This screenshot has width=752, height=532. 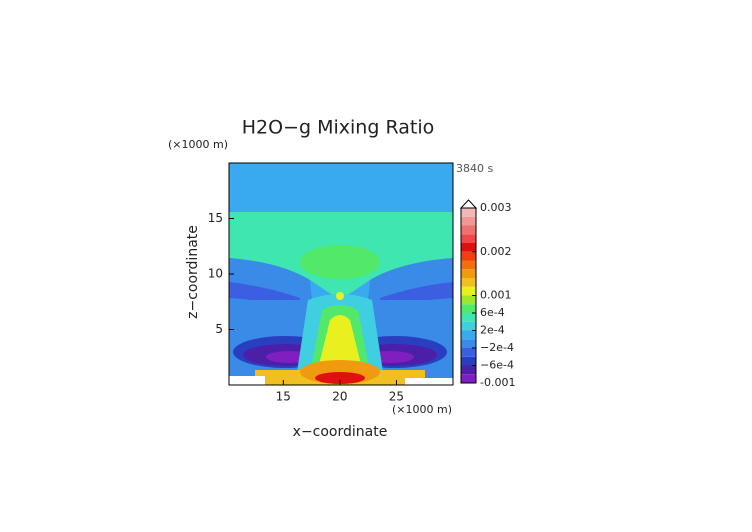 I want to click on x-unit: (×1000 m), so click(x=422, y=409).